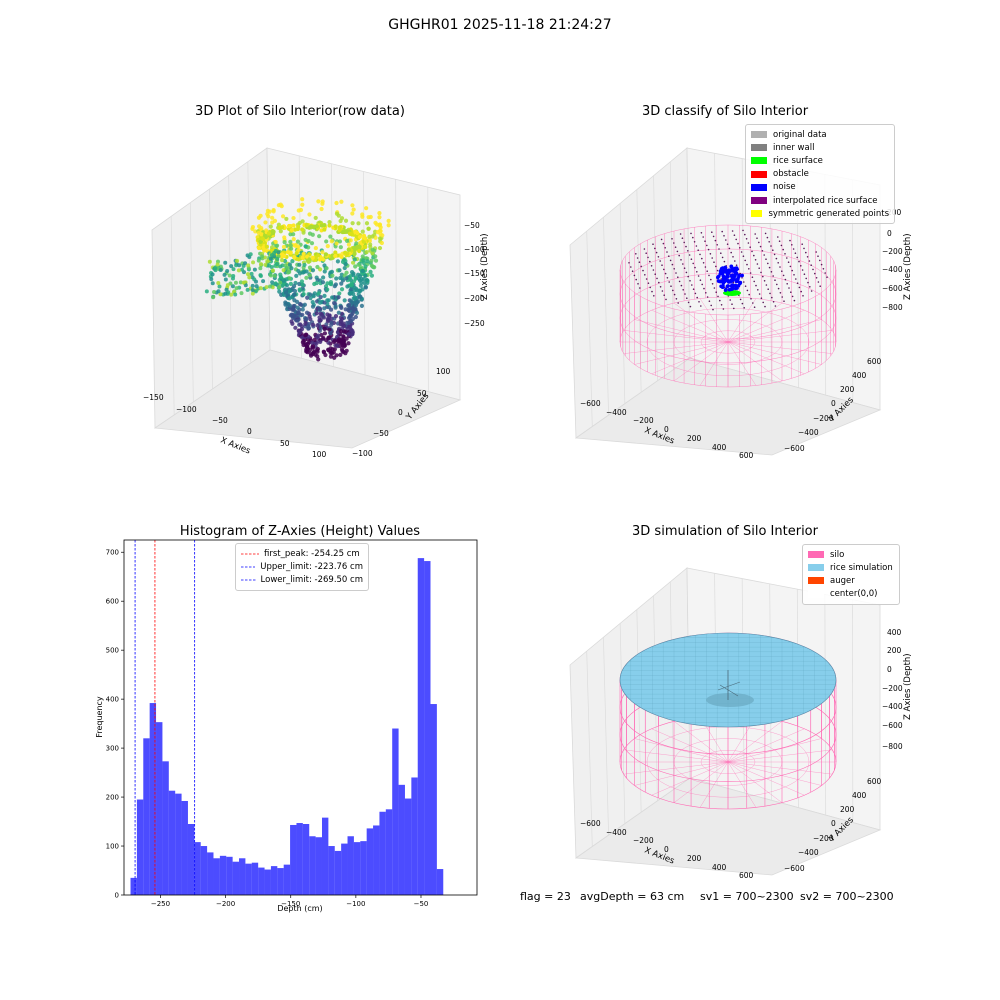 This screenshot has width=1000, height=1000. I want to click on raw-plot-title: 3D Plot of Silo Interior(row data), so click(300, 111).